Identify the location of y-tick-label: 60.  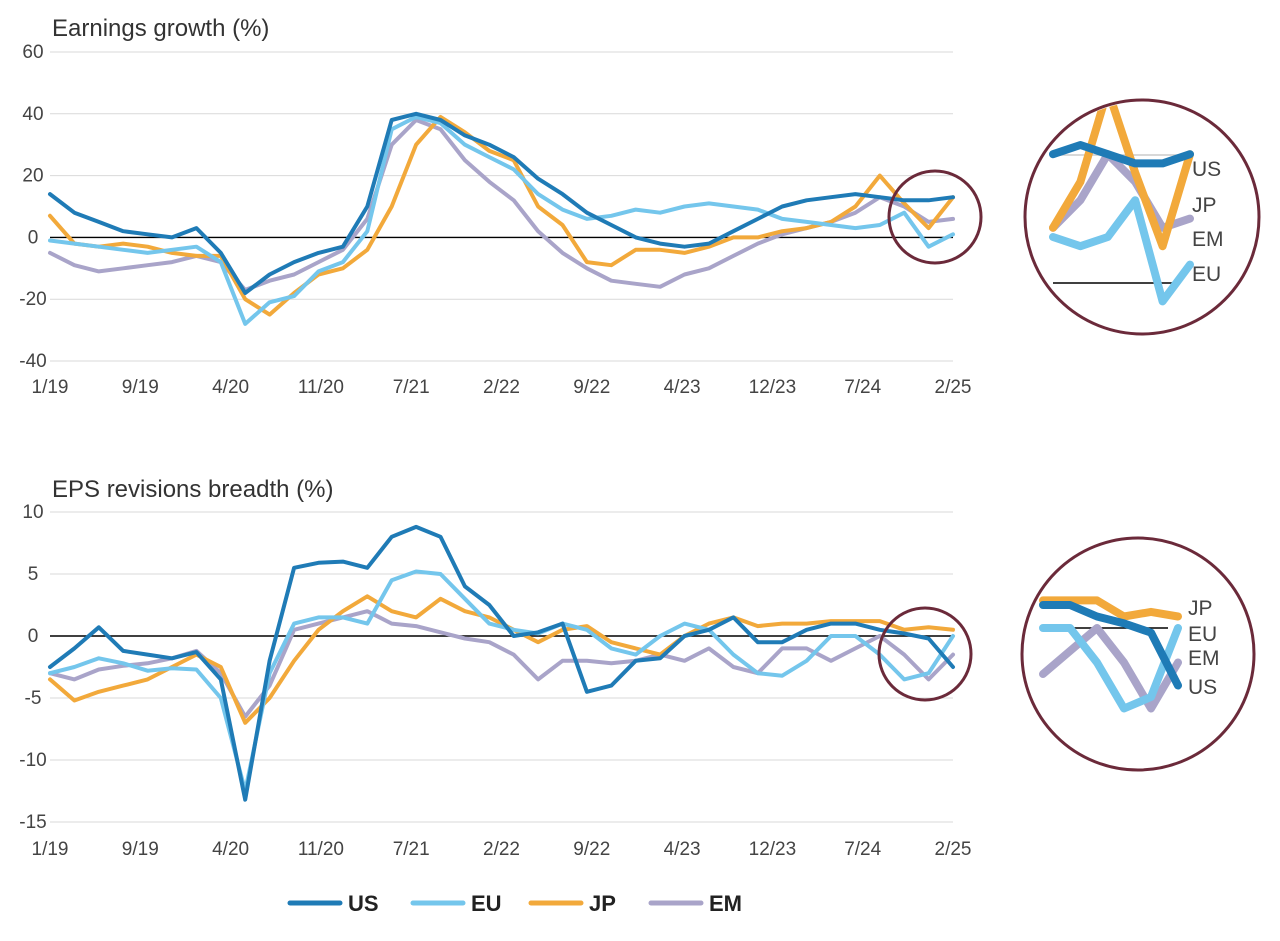
(32, 52).